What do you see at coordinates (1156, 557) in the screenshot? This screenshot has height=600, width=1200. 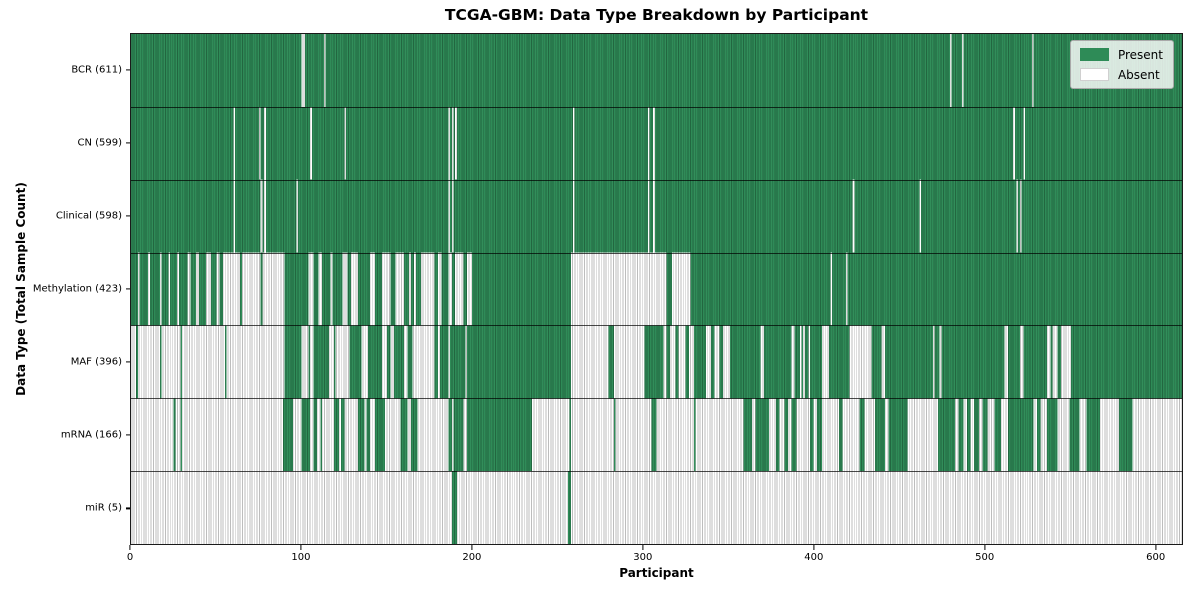 I see `x-tick-label: 600` at bounding box center [1156, 557].